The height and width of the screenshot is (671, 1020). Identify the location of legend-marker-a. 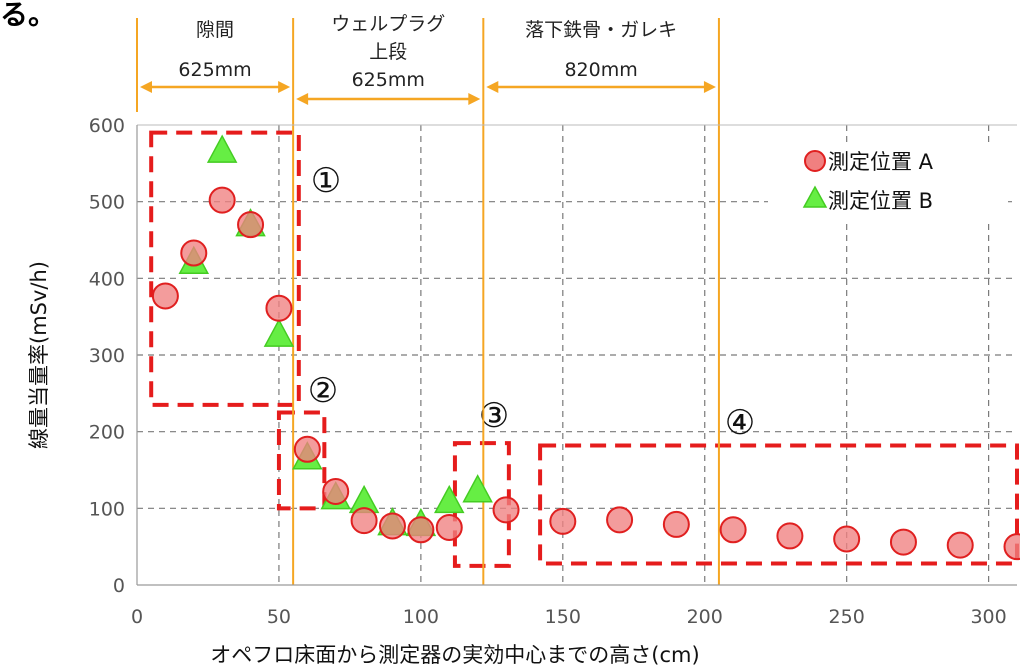
(815, 161).